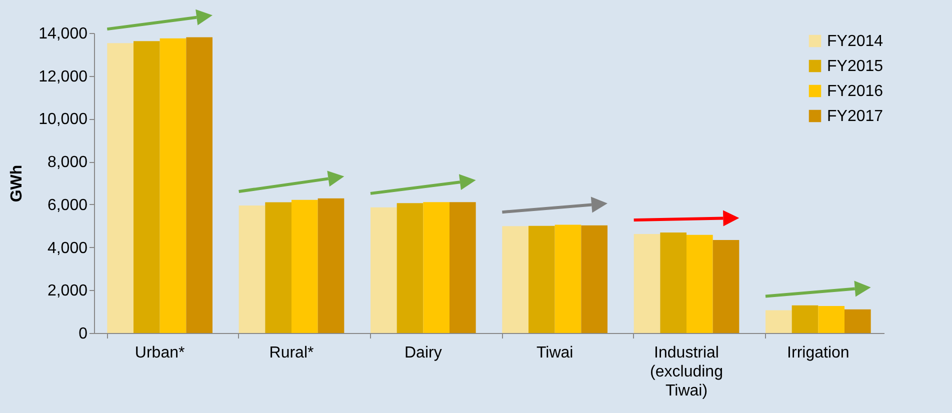 The image size is (952, 413). I want to click on y-tick-label: 0, so click(83, 334).